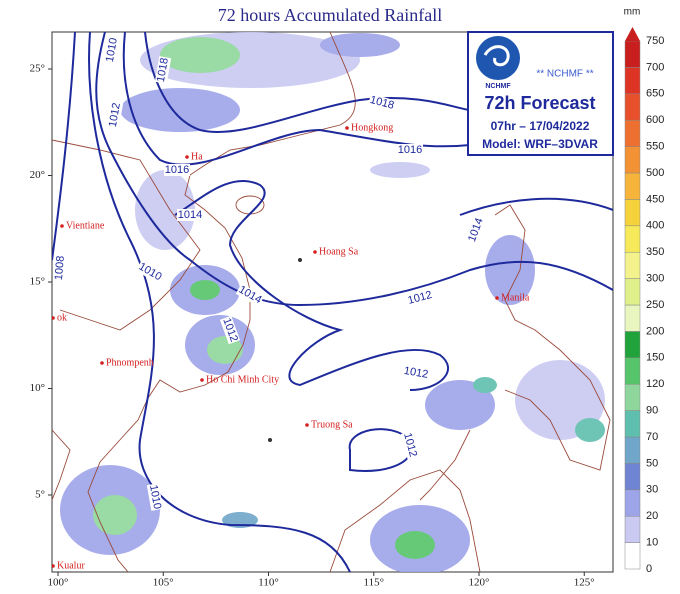  I want to click on legend-label: 200, so click(655, 331).